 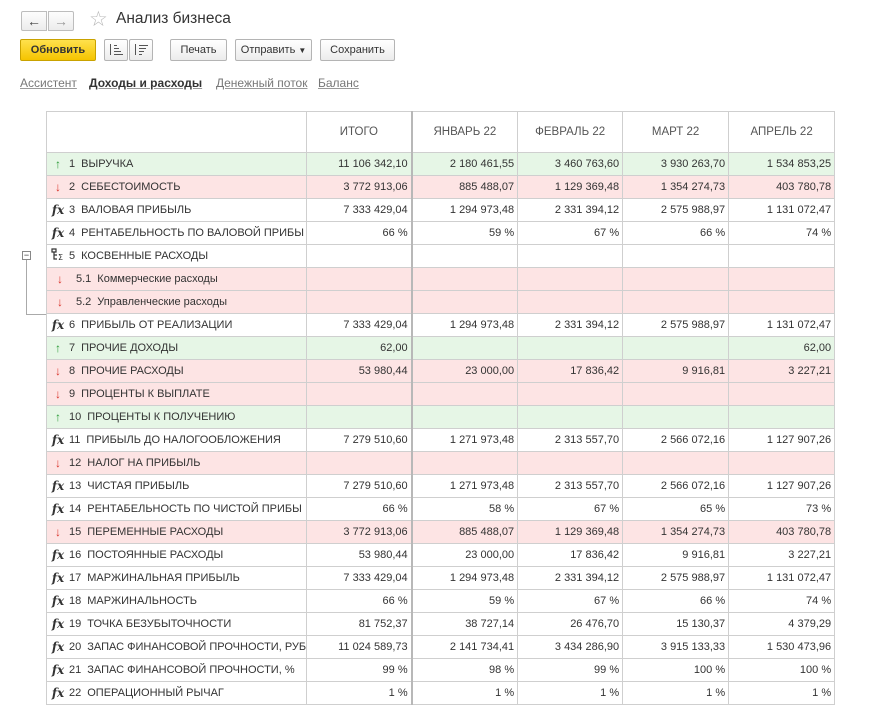 What do you see at coordinates (359, 132) in the screenshot?
I see `column-header: ИТОГО` at bounding box center [359, 132].